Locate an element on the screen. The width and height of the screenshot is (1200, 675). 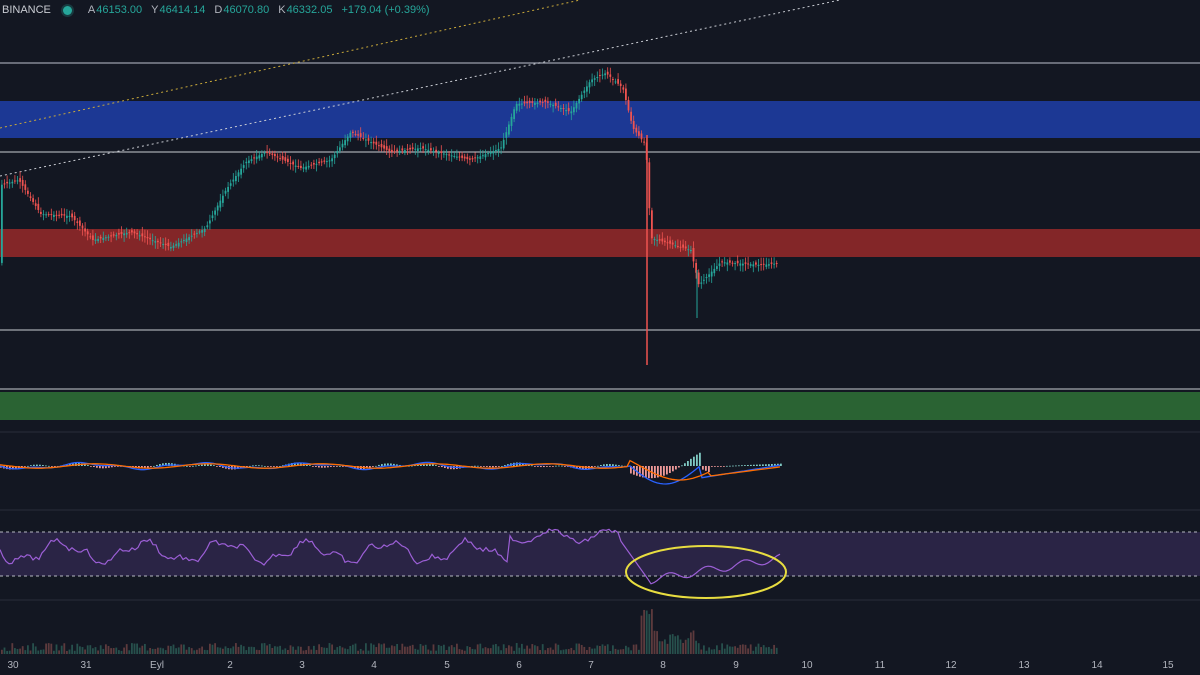
macd-indicator is located at coordinates (391, 468).